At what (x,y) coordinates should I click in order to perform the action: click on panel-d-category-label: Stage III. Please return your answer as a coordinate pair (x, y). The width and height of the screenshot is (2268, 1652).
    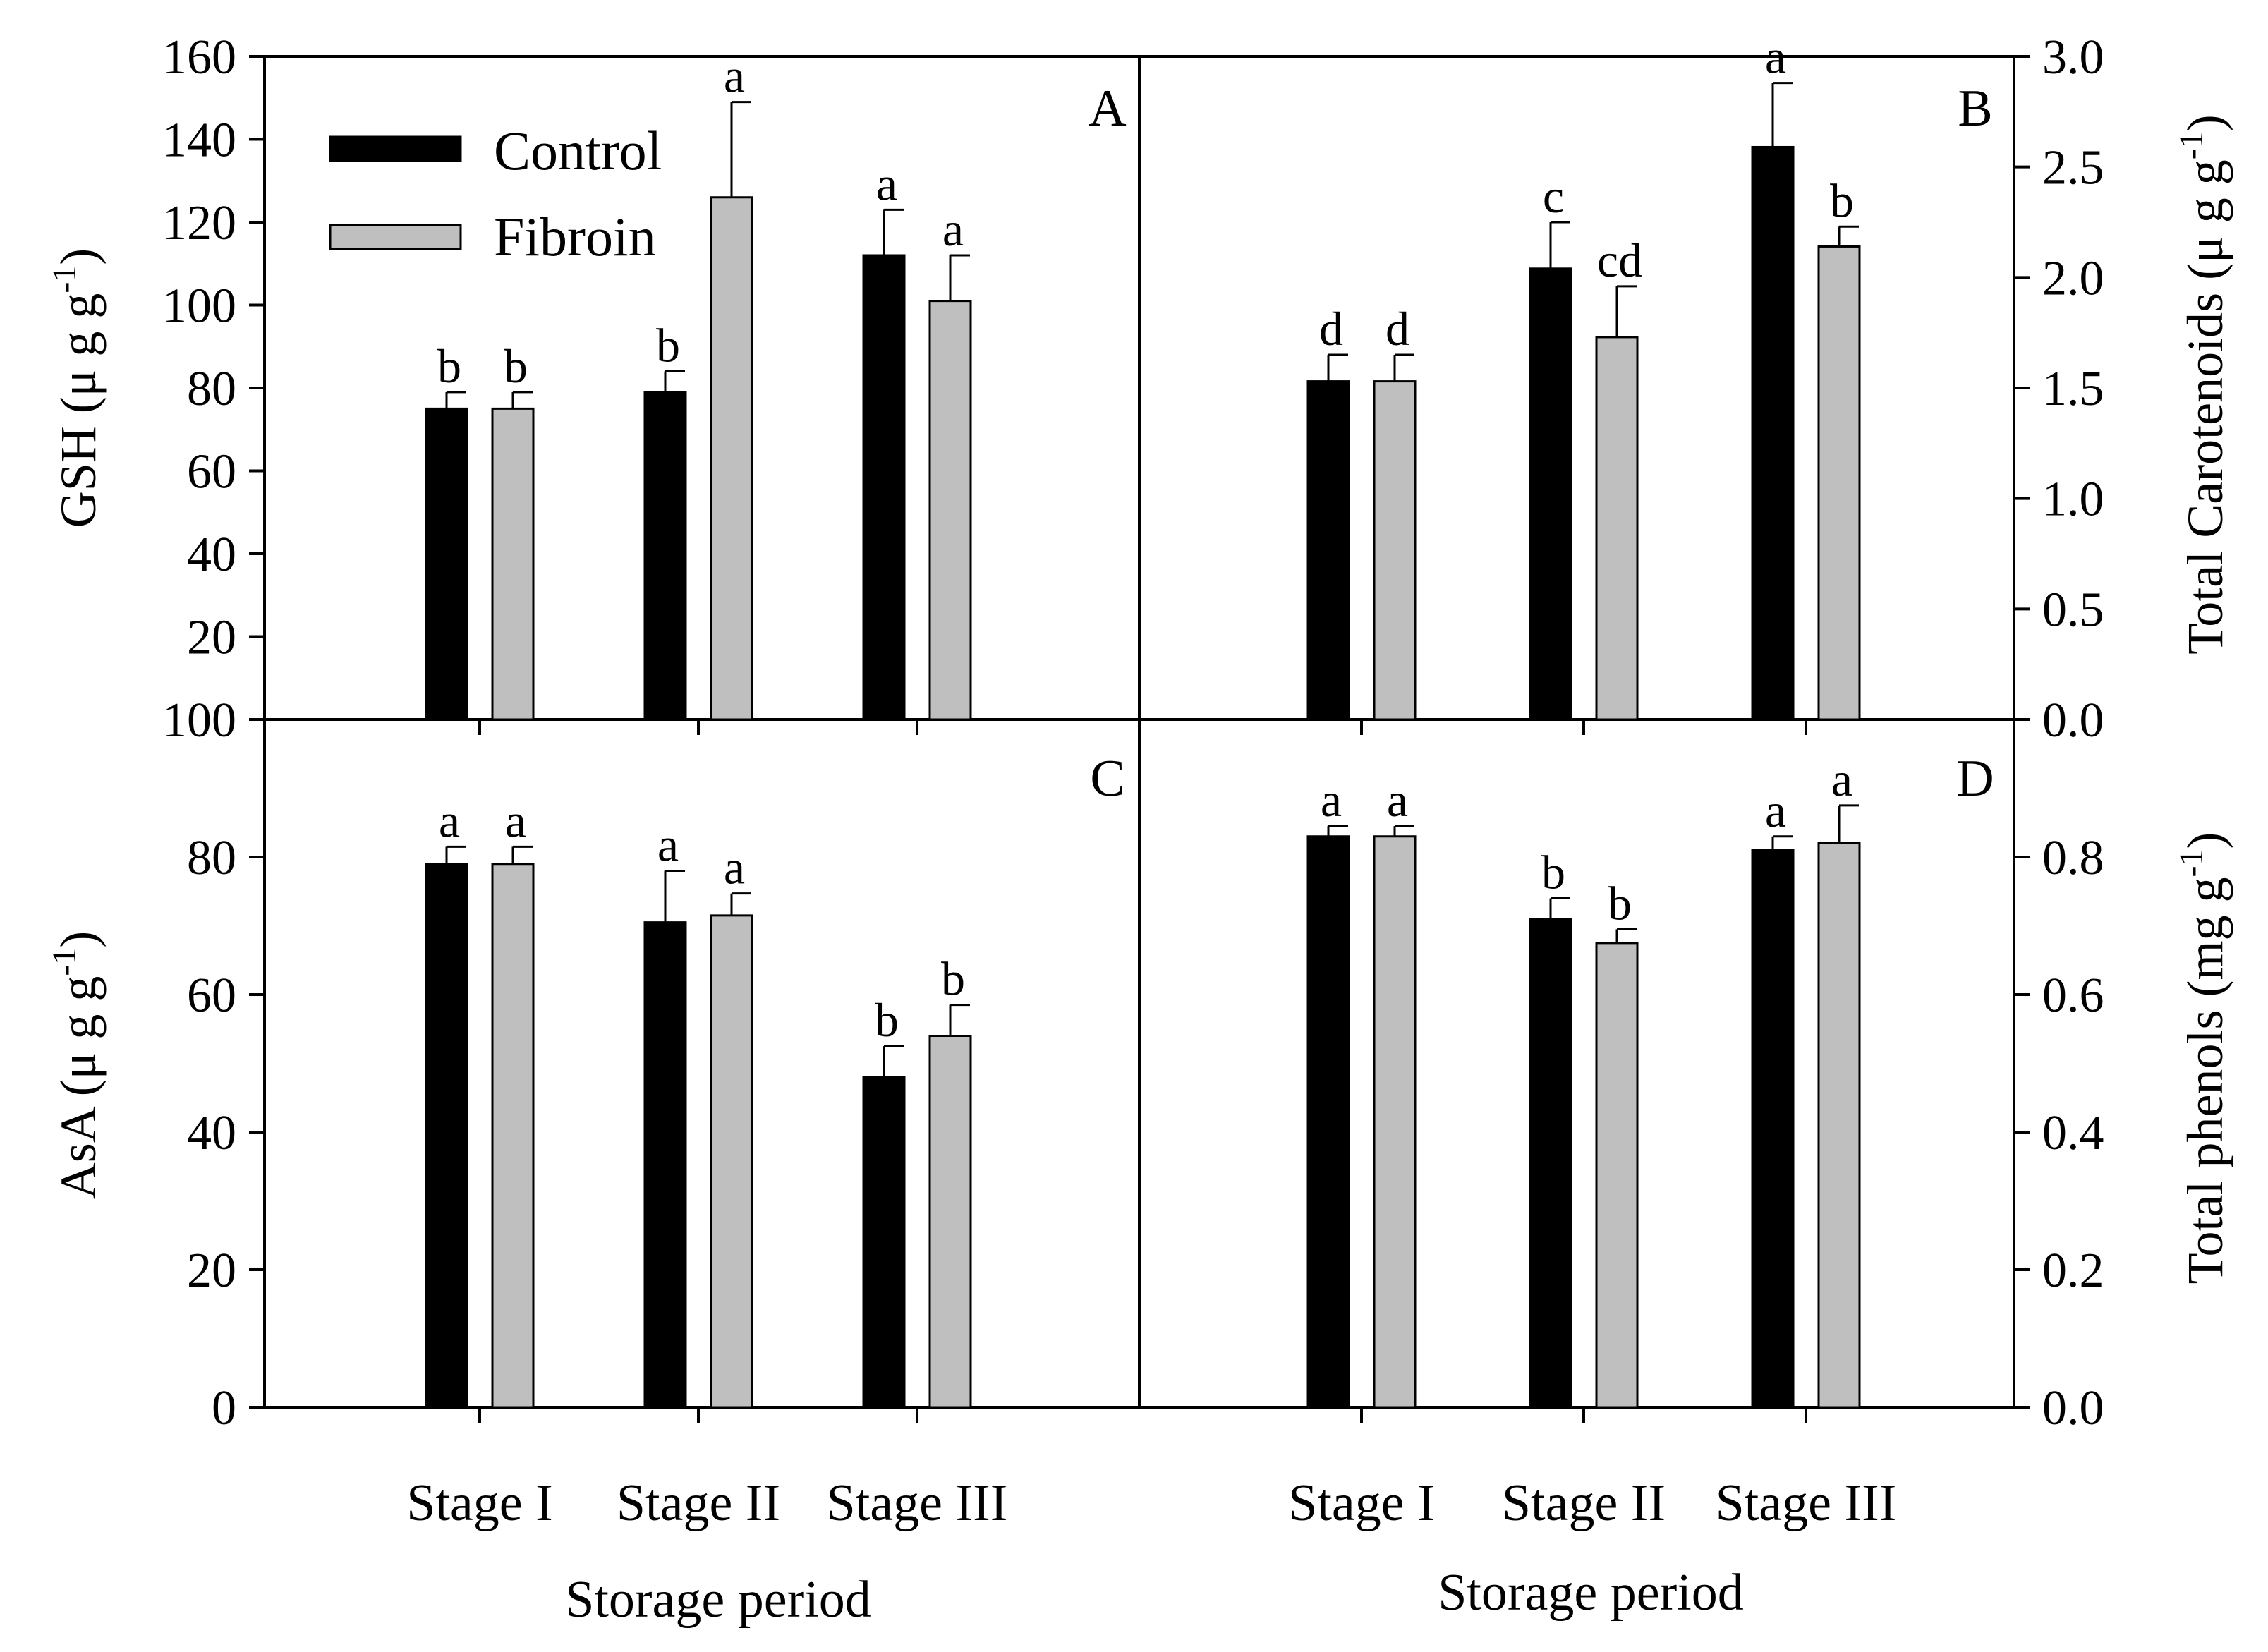
    Looking at the image, I should click on (1806, 1503).